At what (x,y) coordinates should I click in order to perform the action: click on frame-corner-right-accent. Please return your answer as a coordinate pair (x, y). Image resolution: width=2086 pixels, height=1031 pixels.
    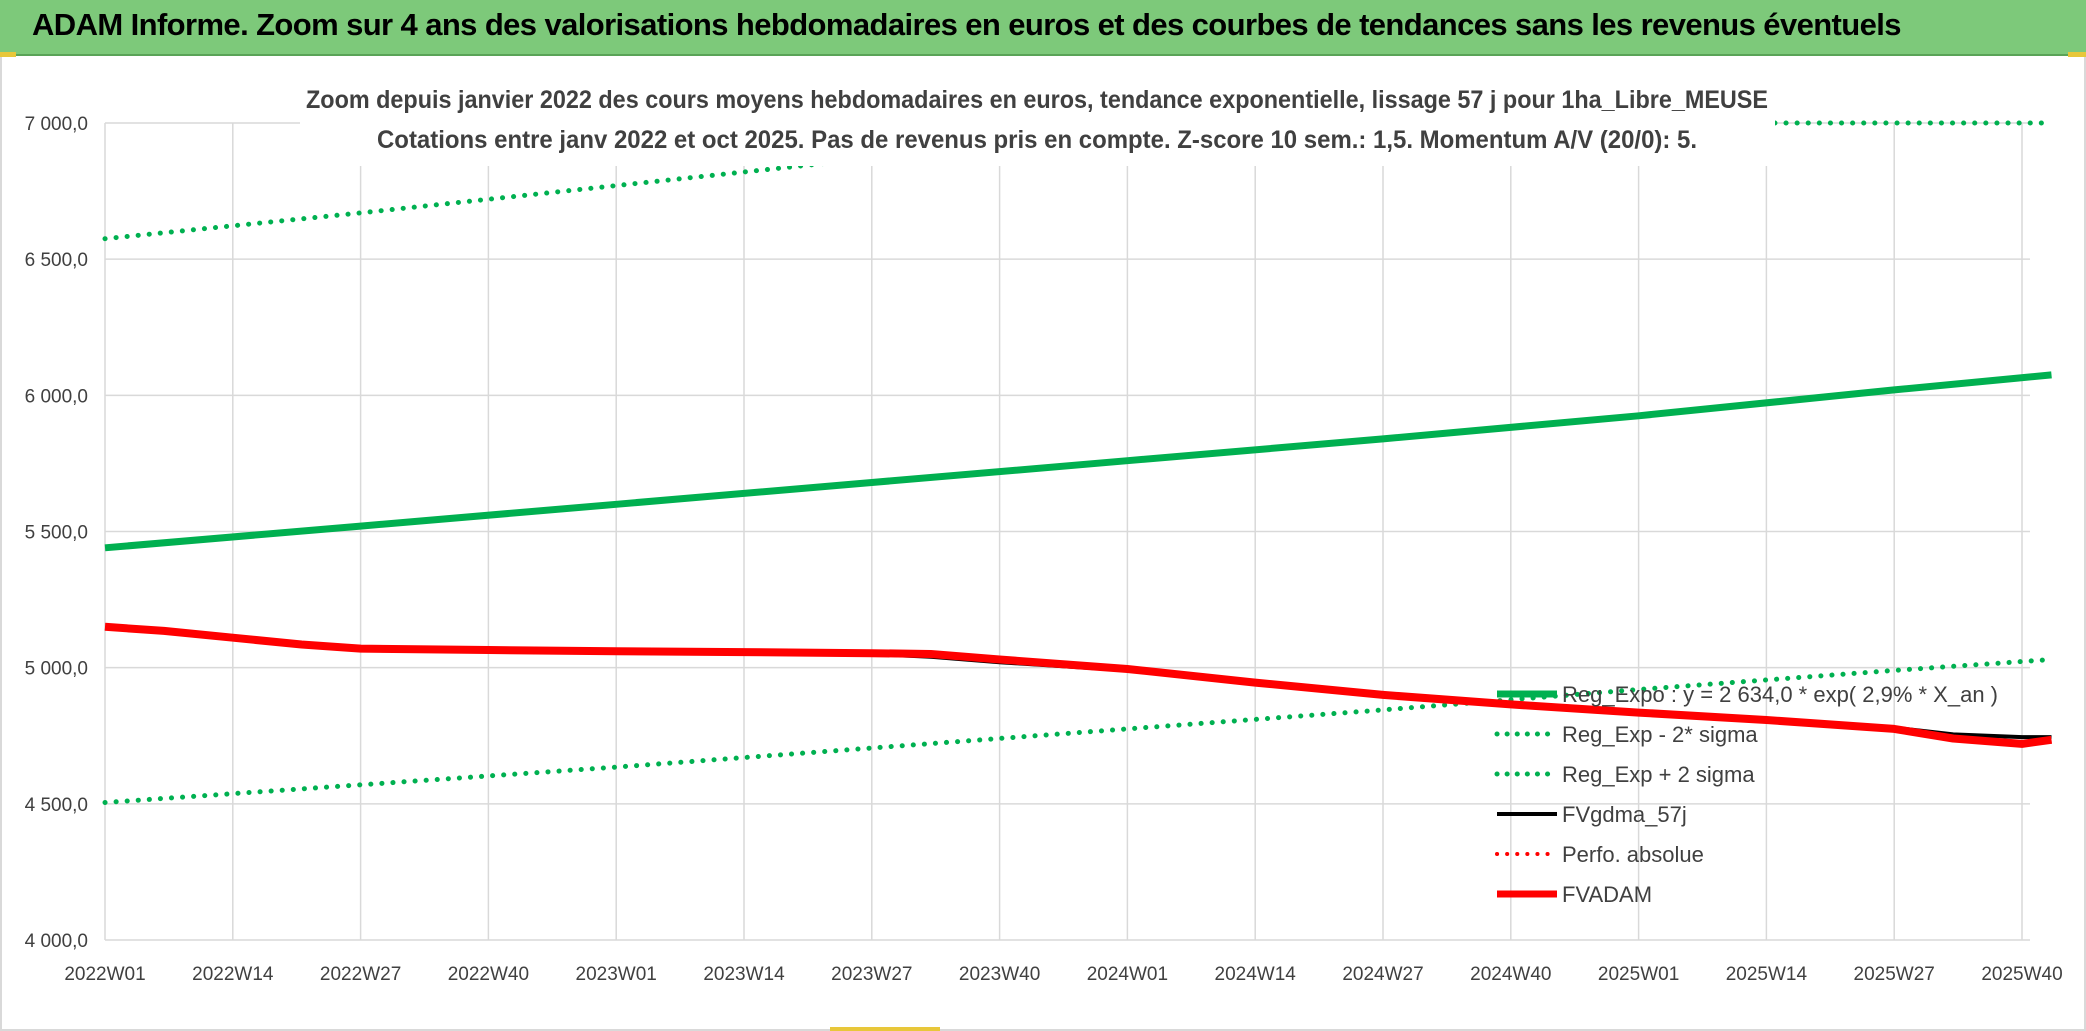
    Looking at the image, I should click on (2077, 54).